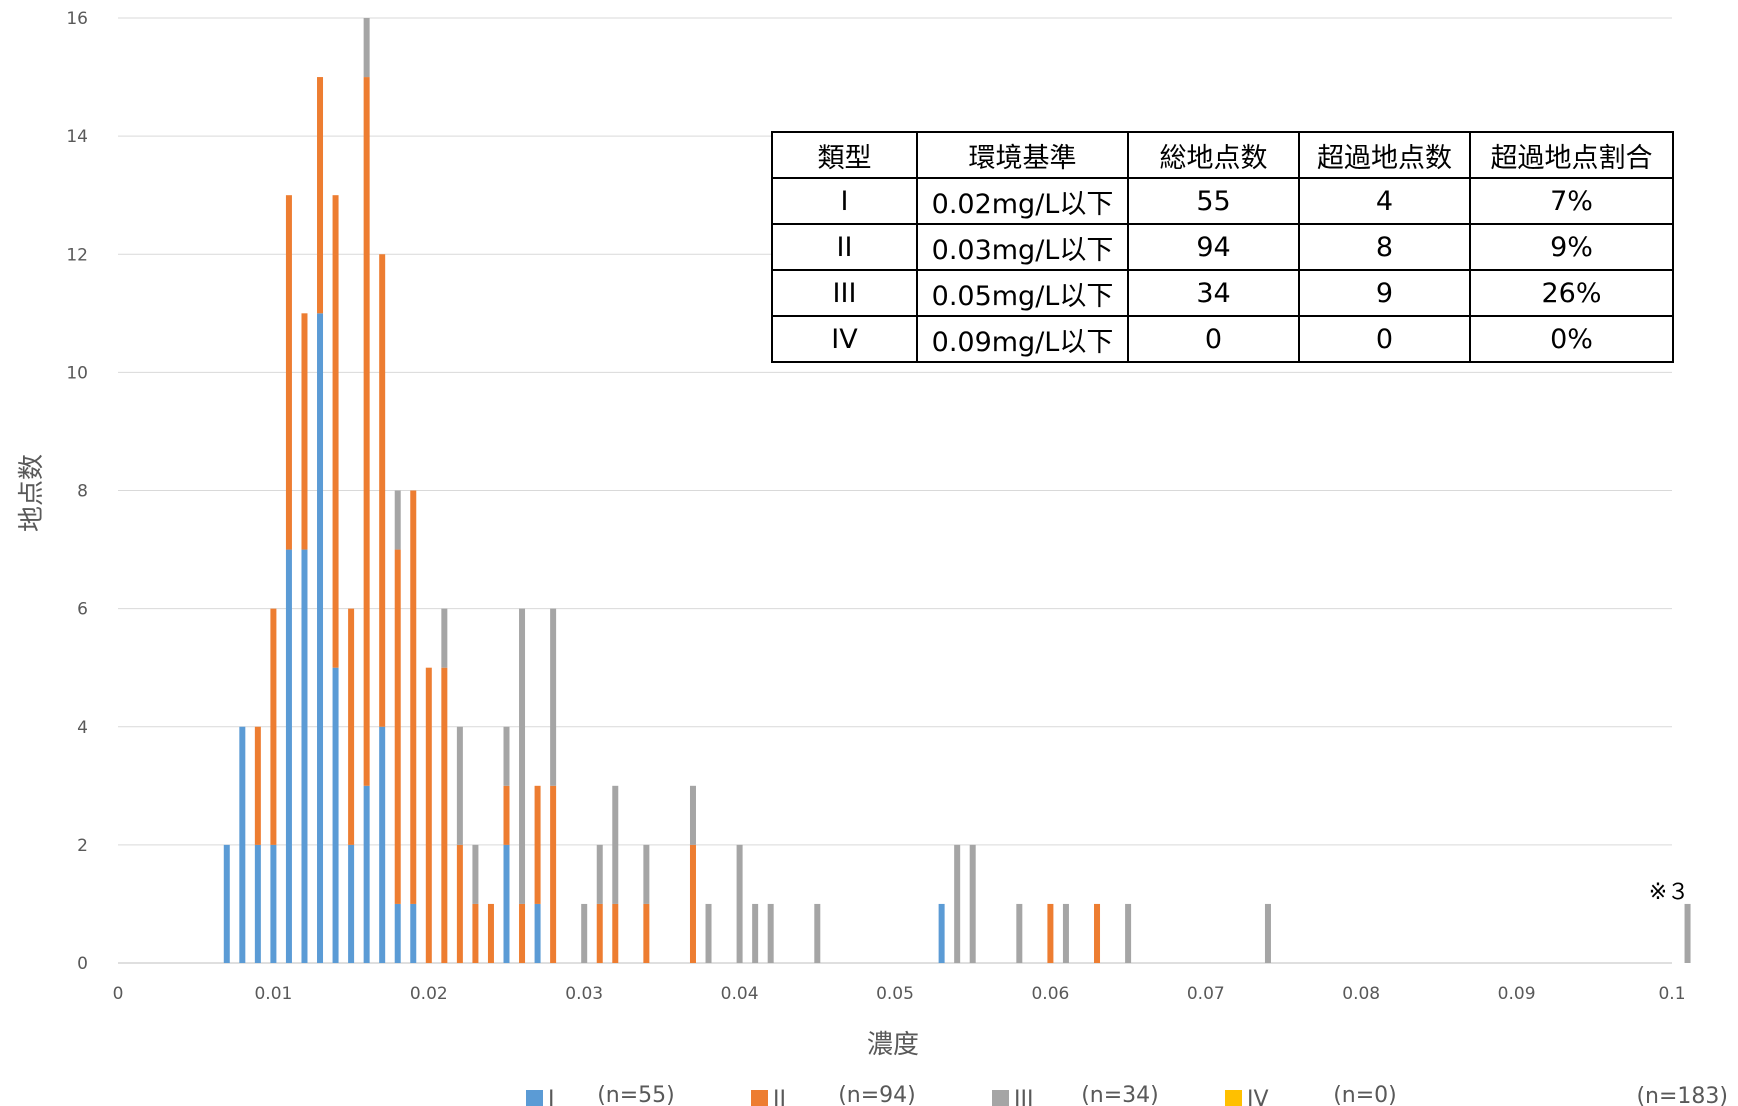  I want to click on header-total: 総地点数, so click(1213, 155).